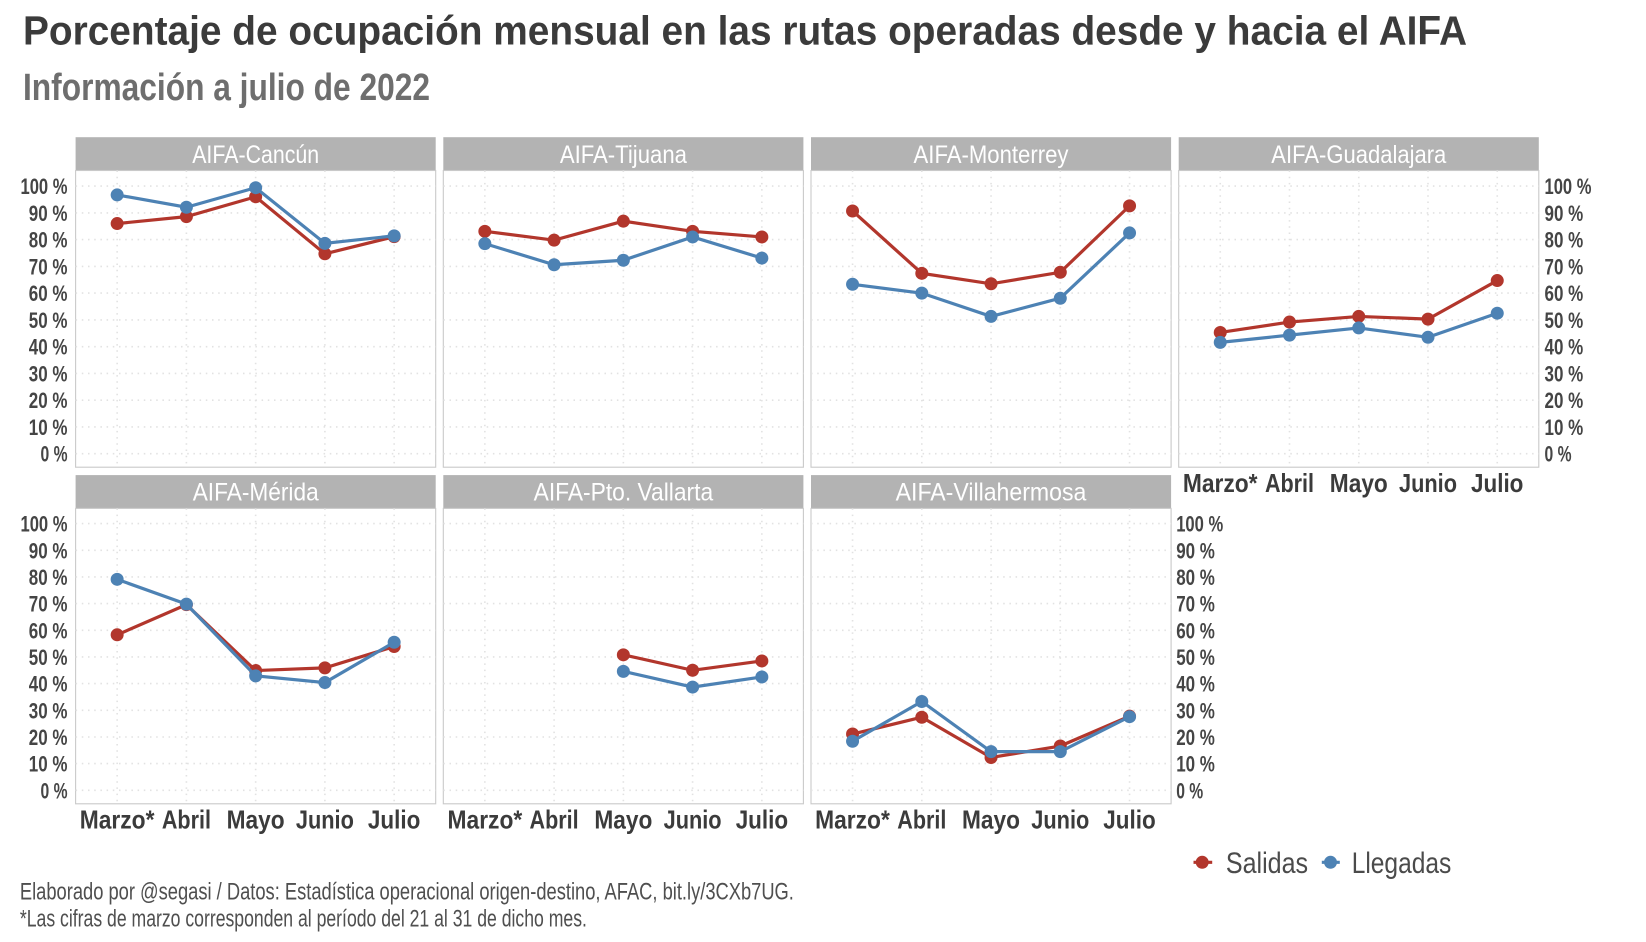  Describe the element at coordinates (1358, 155) in the screenshot. I see `svg-text: AIFA-Guadalajara` at that location.